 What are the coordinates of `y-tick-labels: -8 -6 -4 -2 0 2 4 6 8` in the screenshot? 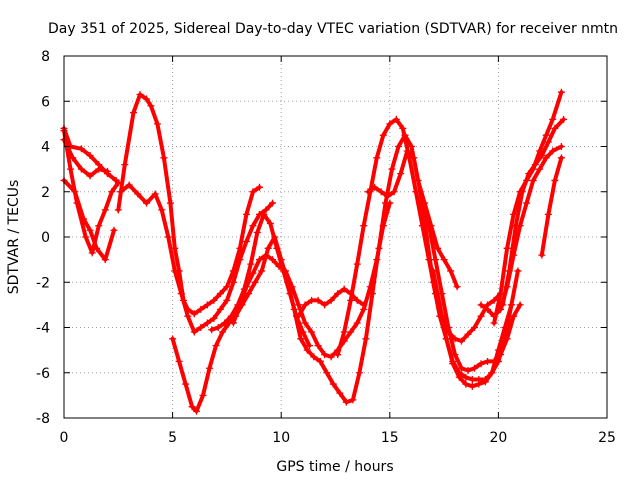 It's located at (43, 238).